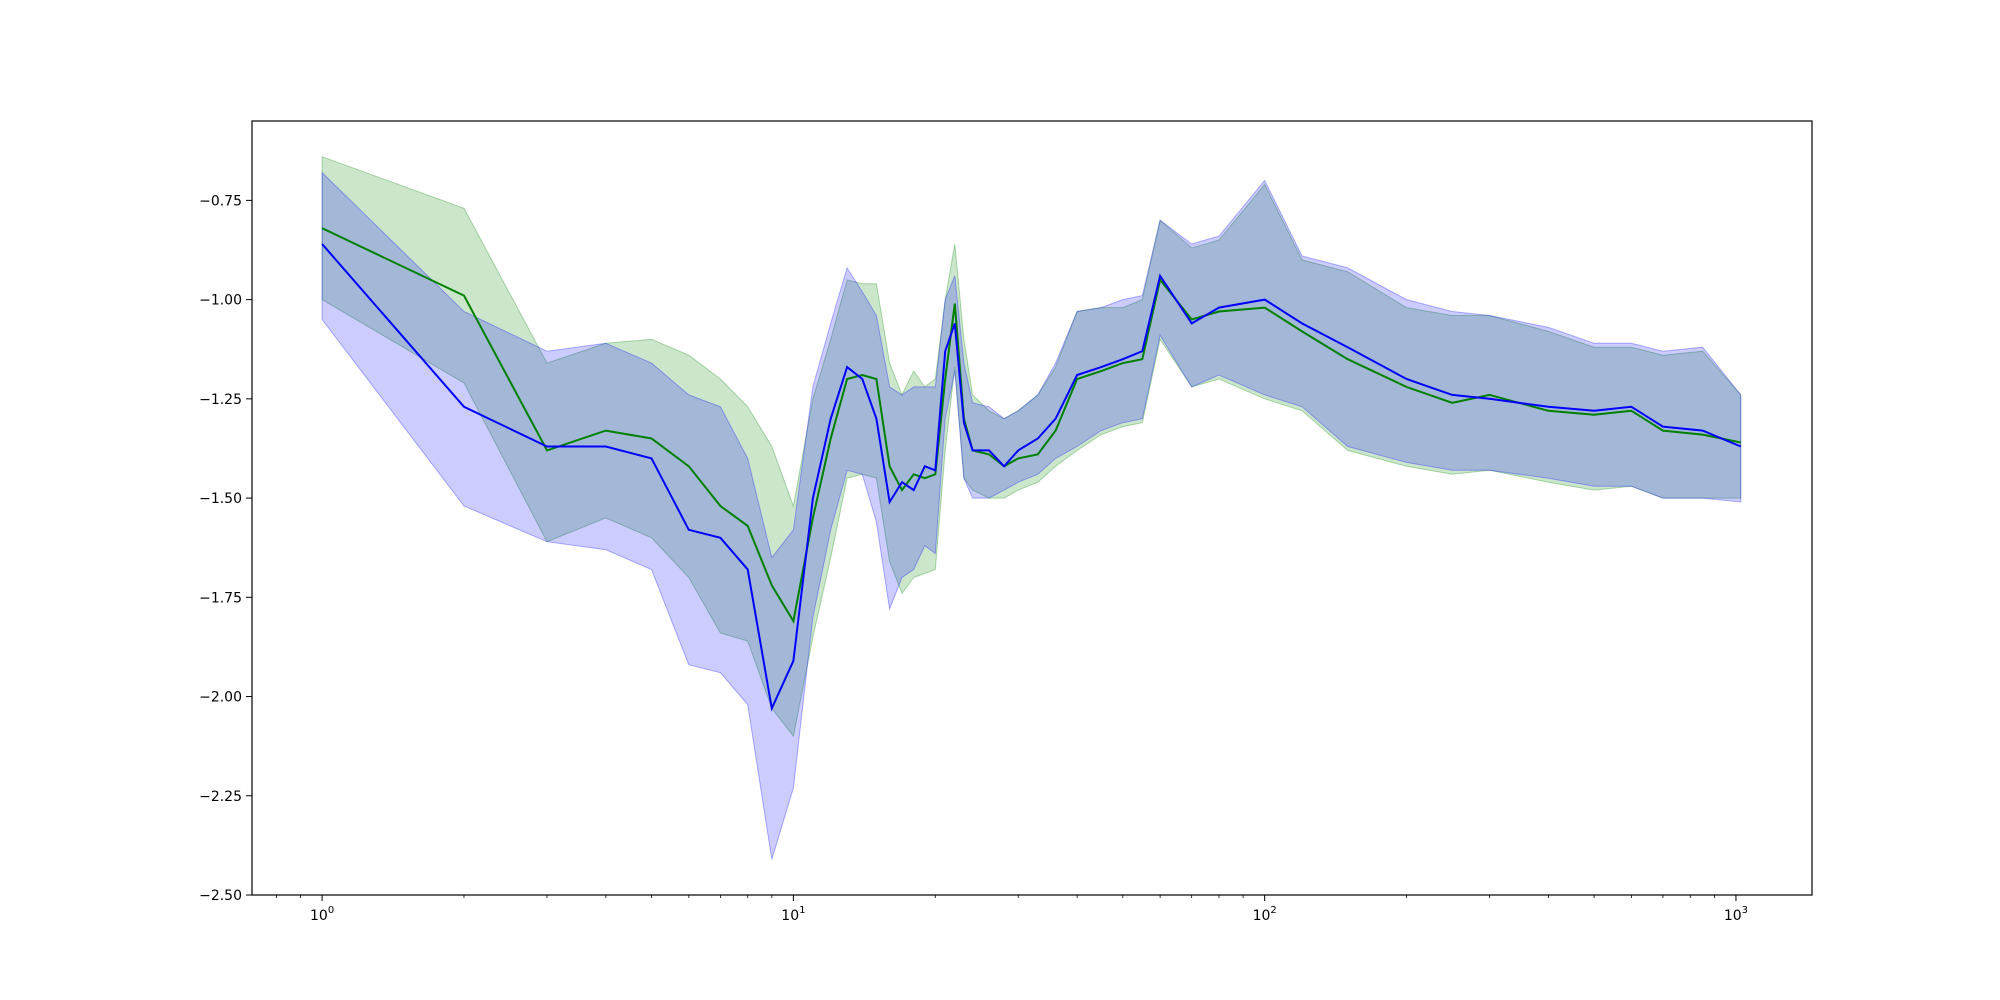 The height and width of the screenshot is (1000, 2000). Describe the element at coordinates (220, 896) in the screenshot. I see `y-tick-label: −2.50` at that location.